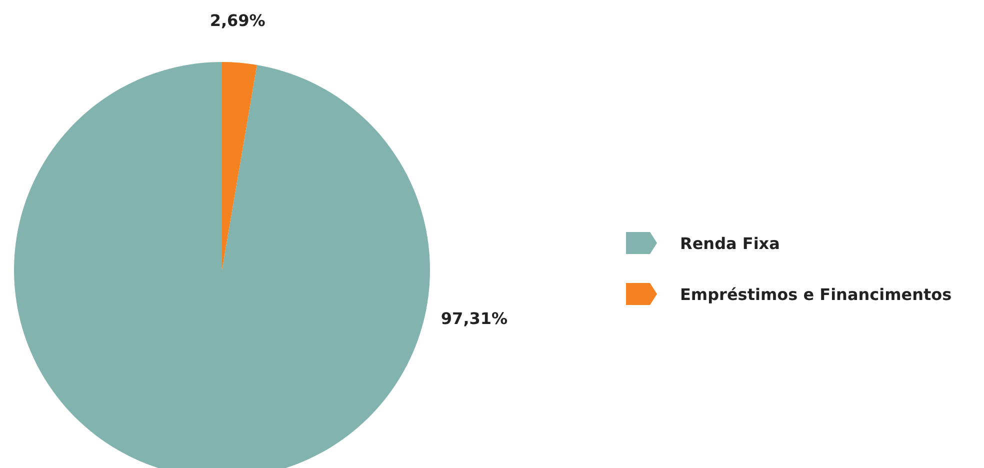 The image size is (984, 468). Describe the element at coordinates (730, 243) in the screenshot. I see `legend-label: Renda Fixa` at that location.